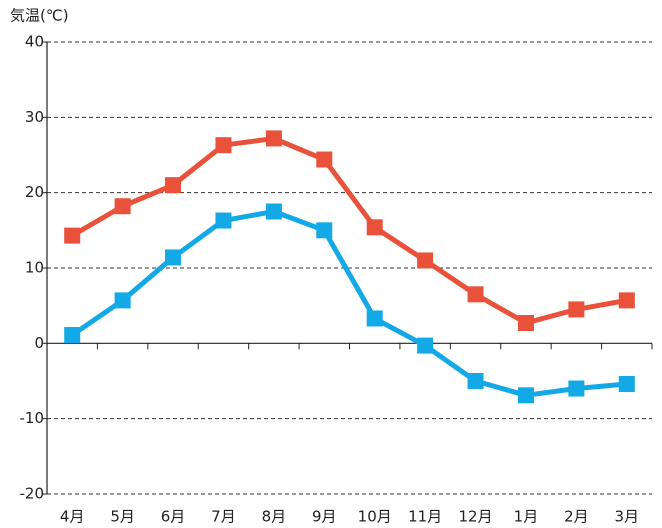  Describe the element at coordinates (32, 494) in the screenshot. I see `y-tick-label: -20` at that location.